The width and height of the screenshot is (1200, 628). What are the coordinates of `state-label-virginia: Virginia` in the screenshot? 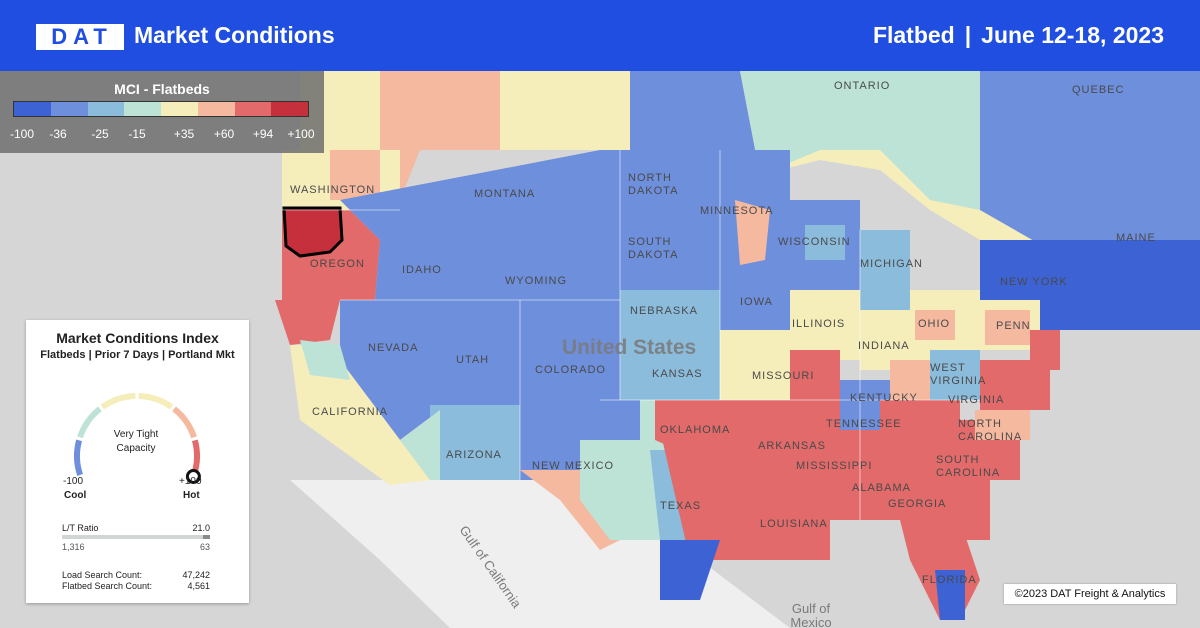 It's located at (976, 400).